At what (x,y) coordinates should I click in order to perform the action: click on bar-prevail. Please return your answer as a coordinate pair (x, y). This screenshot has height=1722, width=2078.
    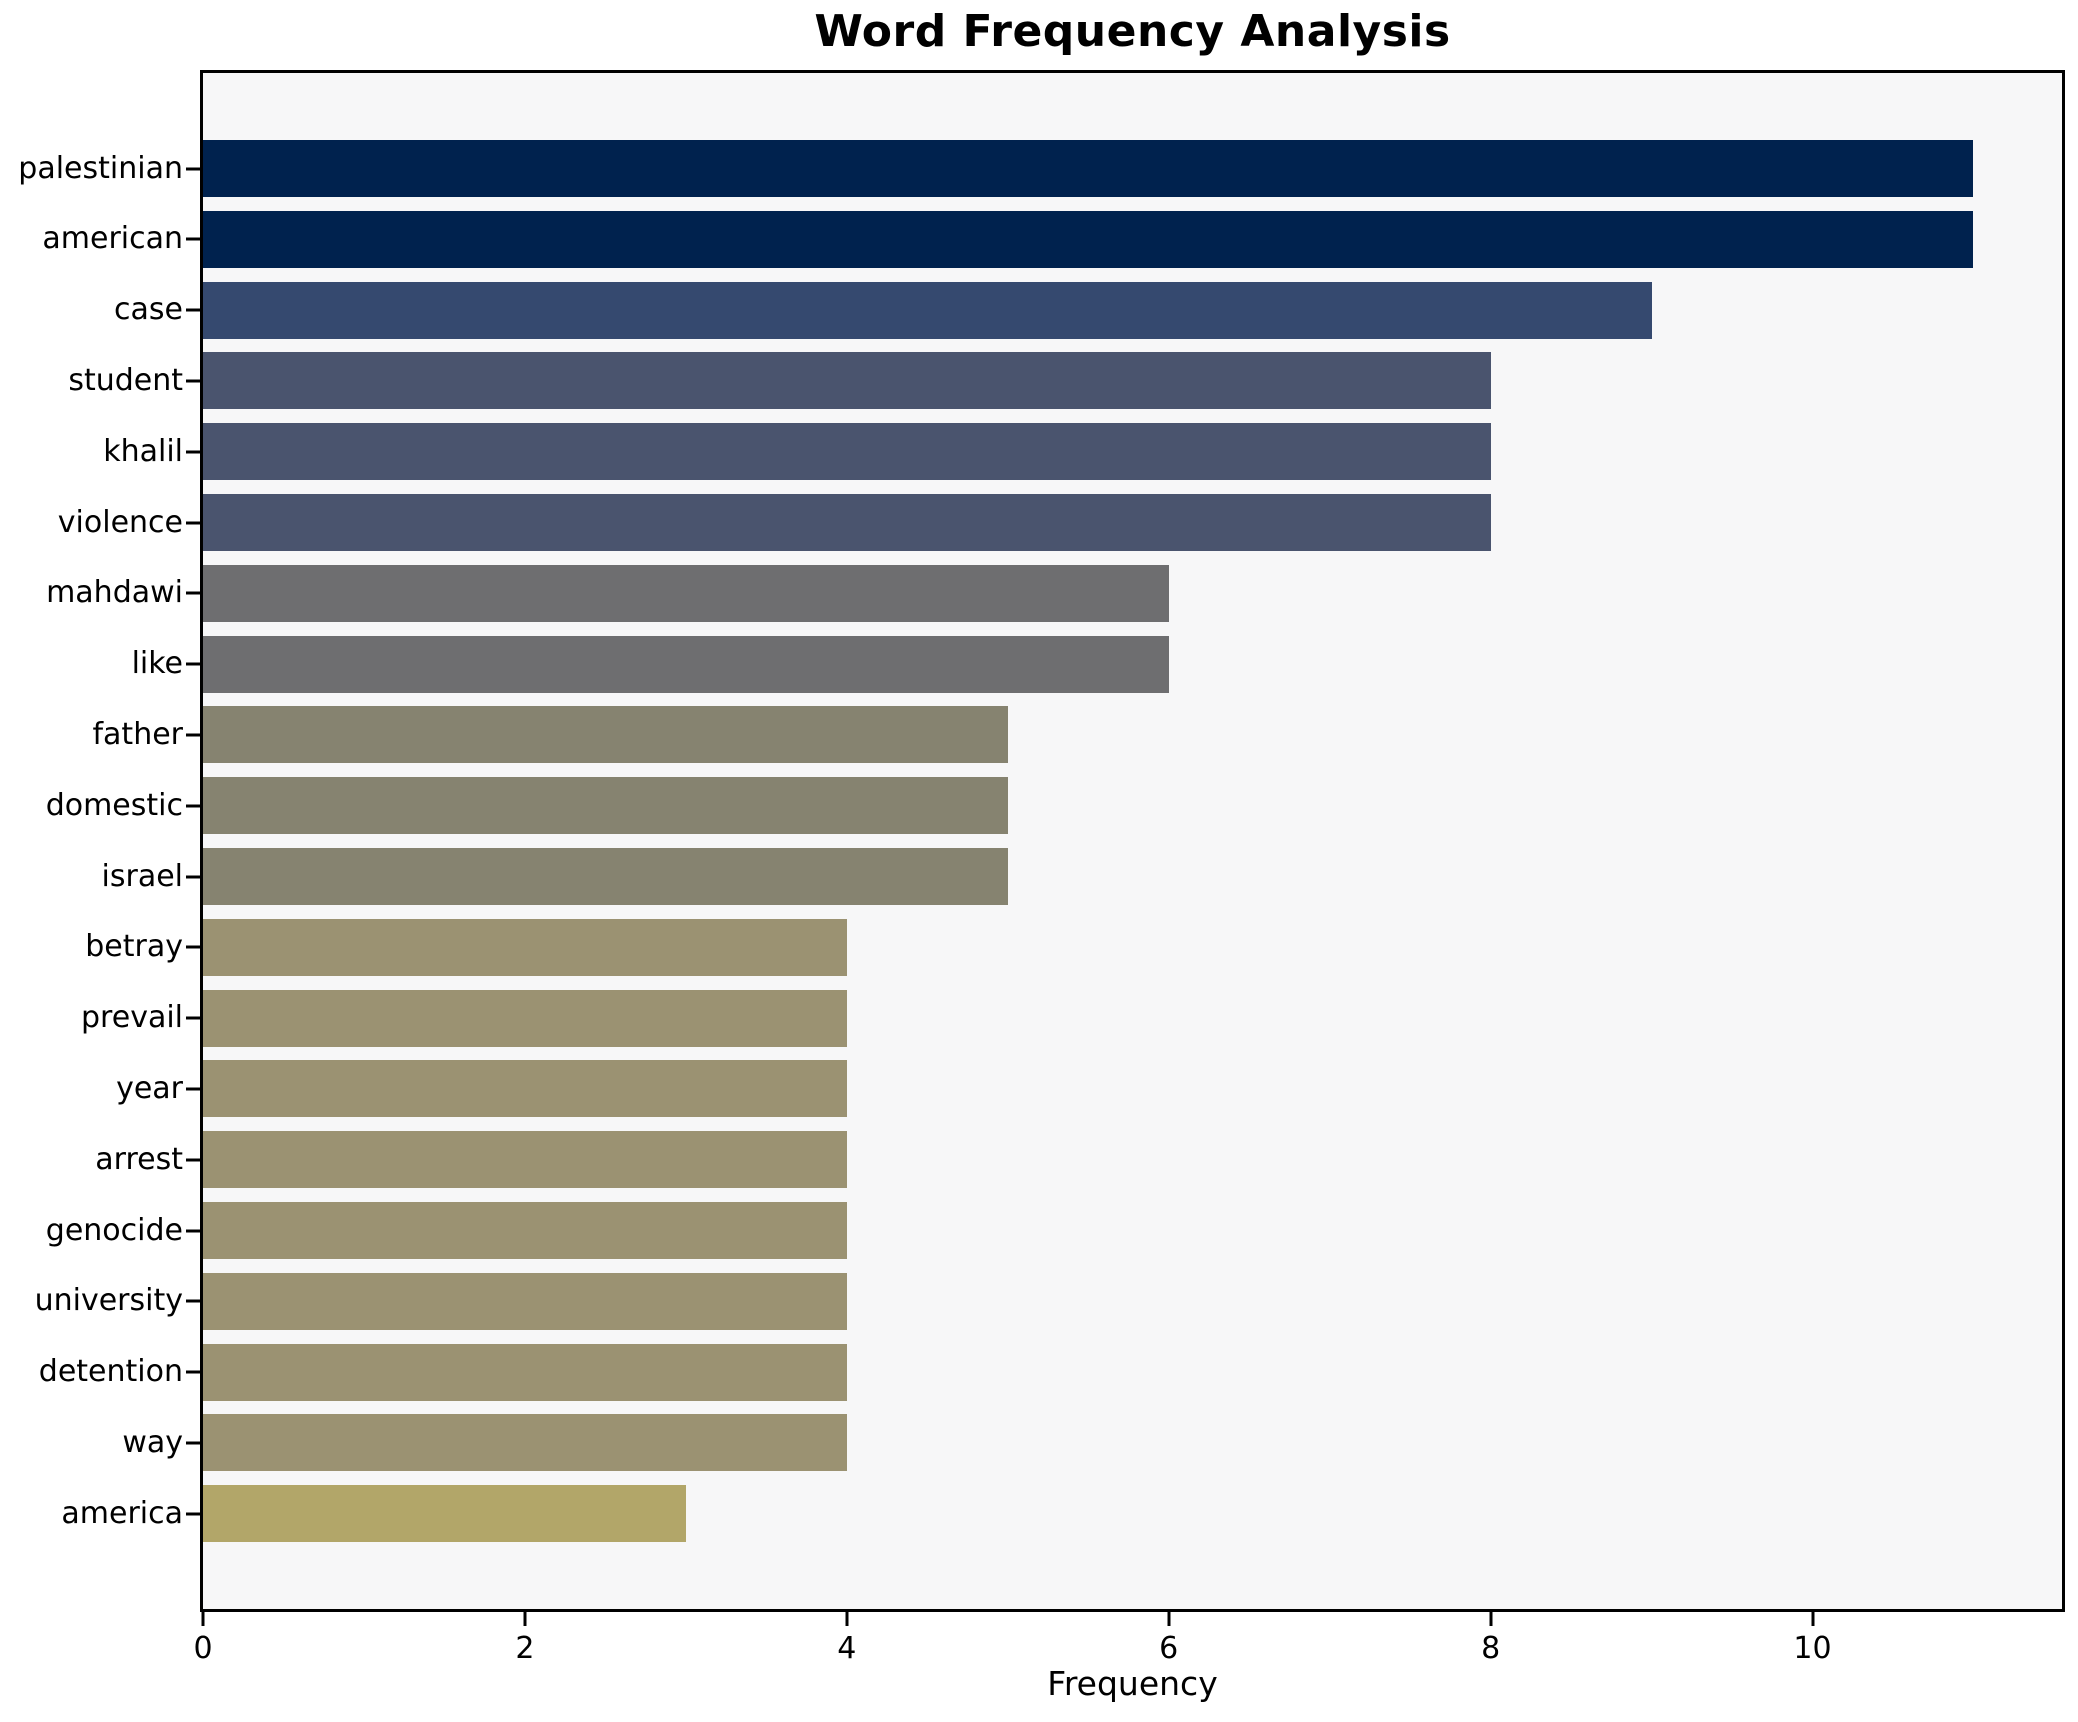
    Looking at the image, I should click on (525, 1018).